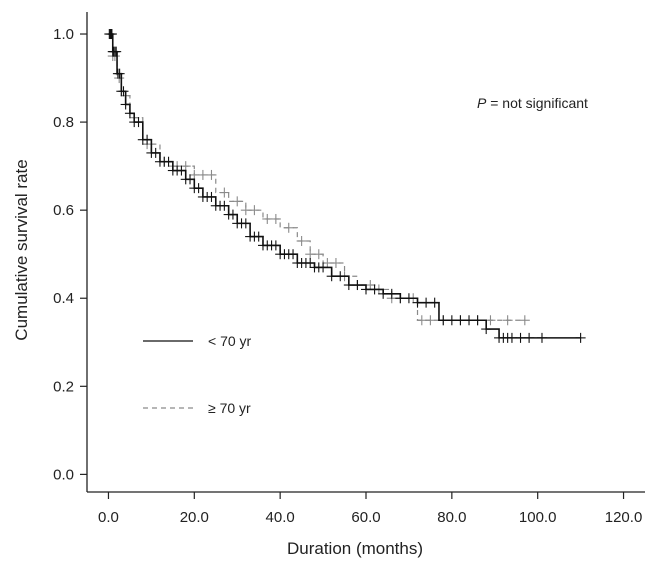 Image resolution: width=656 pixels, height=564 pixels. I want to click on y-tick-label: 0.8, so click(63, 122).